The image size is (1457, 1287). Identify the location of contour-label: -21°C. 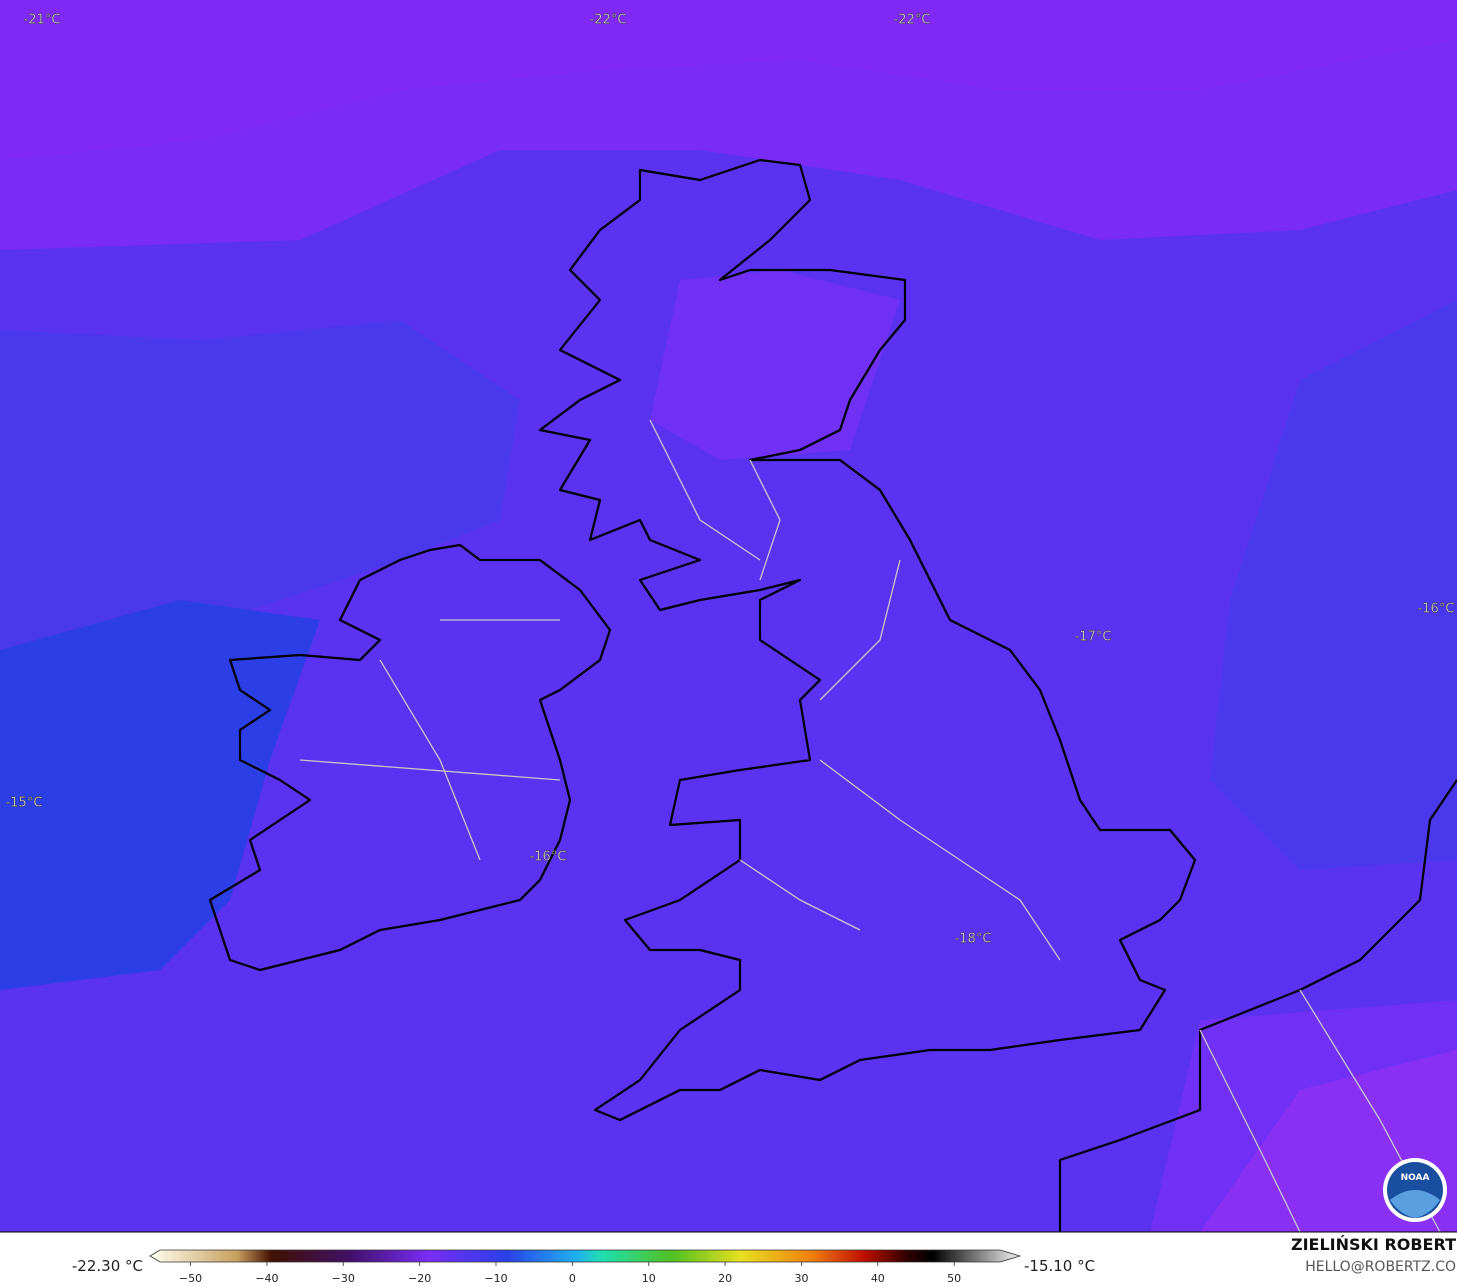
(42, 20).